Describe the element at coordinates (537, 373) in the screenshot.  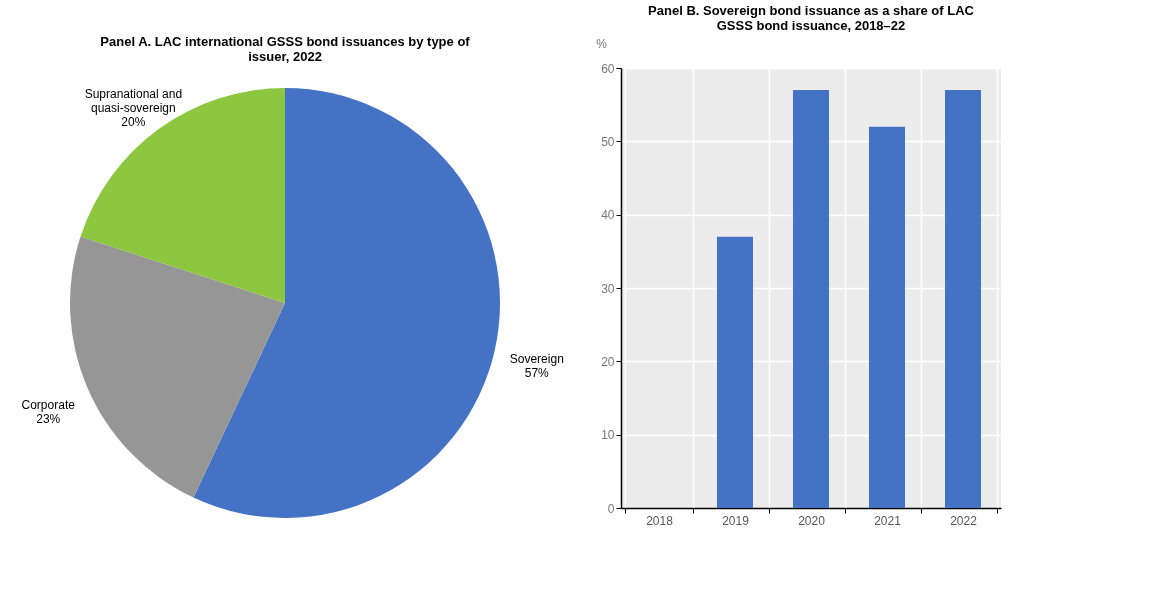
I see `data-label: 57%` at that location.